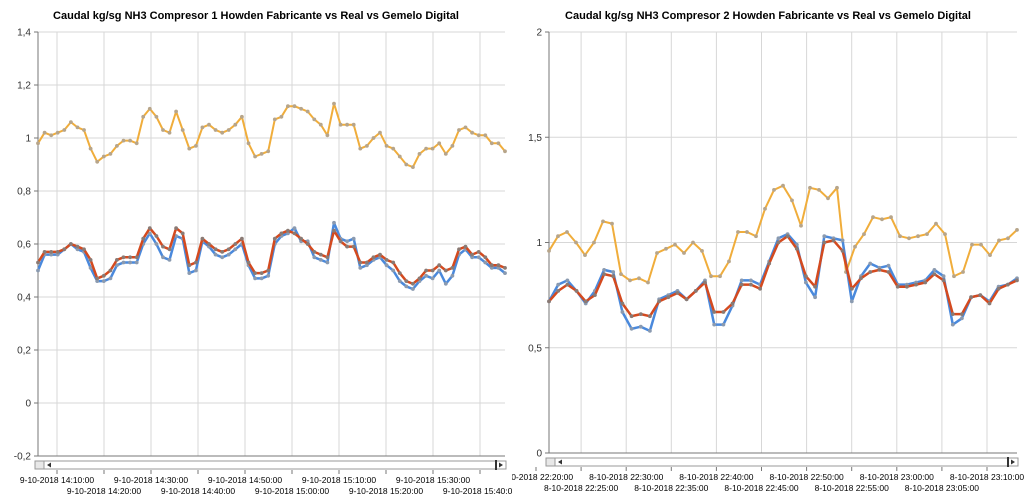 This screenshot has height=500, width=1024. Describe the element at coordinates (151, 480) in the screenshot. I see `x-tick-label: 9-10-2018 14:30:00` at that location.